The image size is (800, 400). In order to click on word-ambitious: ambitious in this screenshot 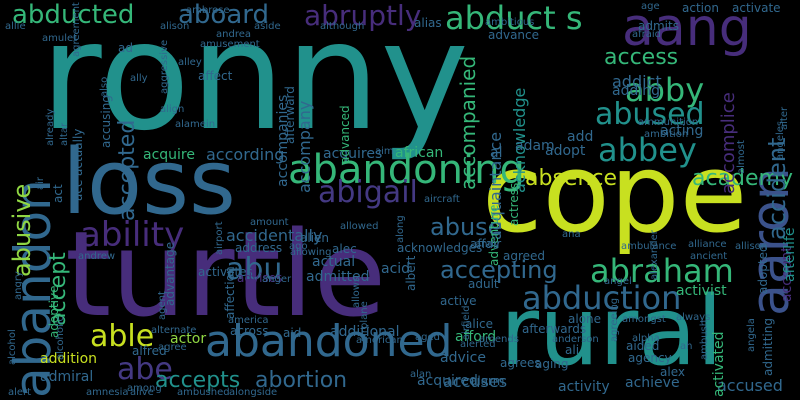, I will do `click(510, 22)`.